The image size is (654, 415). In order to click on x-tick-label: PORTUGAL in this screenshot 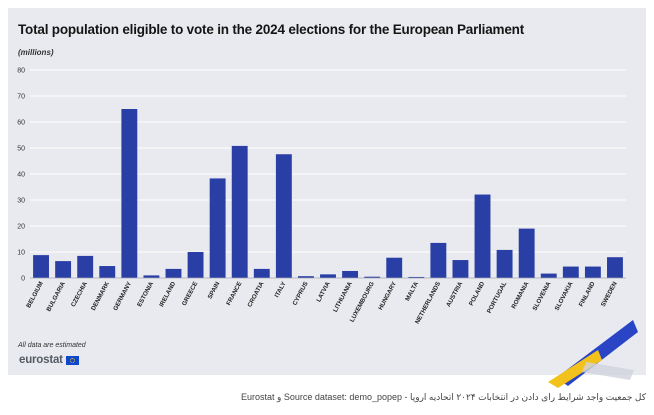, I will do `click(497, 297)`.